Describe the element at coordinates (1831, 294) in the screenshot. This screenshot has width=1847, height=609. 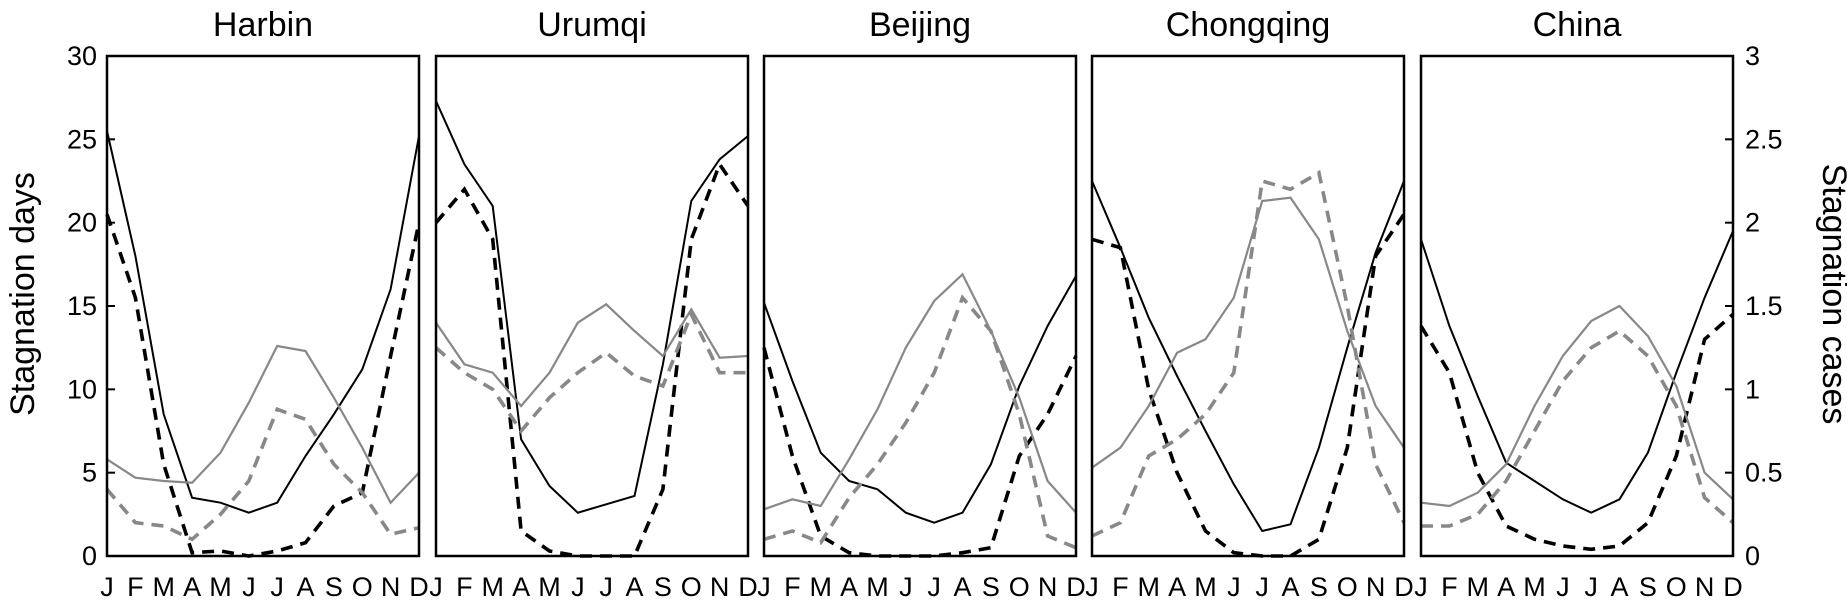
I see `right-axis-label: Stagnation cases` at that location.